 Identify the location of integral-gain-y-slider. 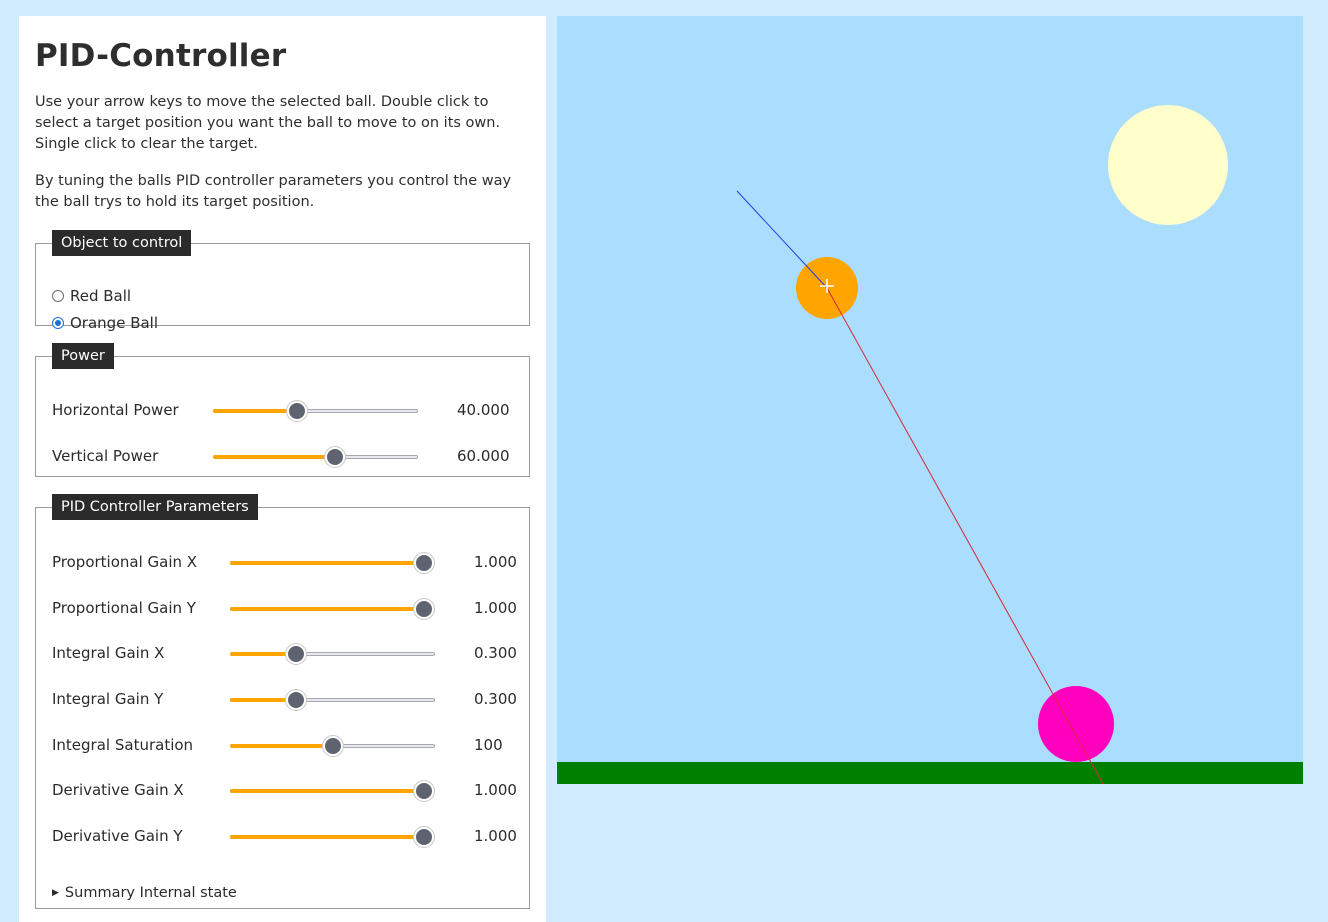
(332, 700).